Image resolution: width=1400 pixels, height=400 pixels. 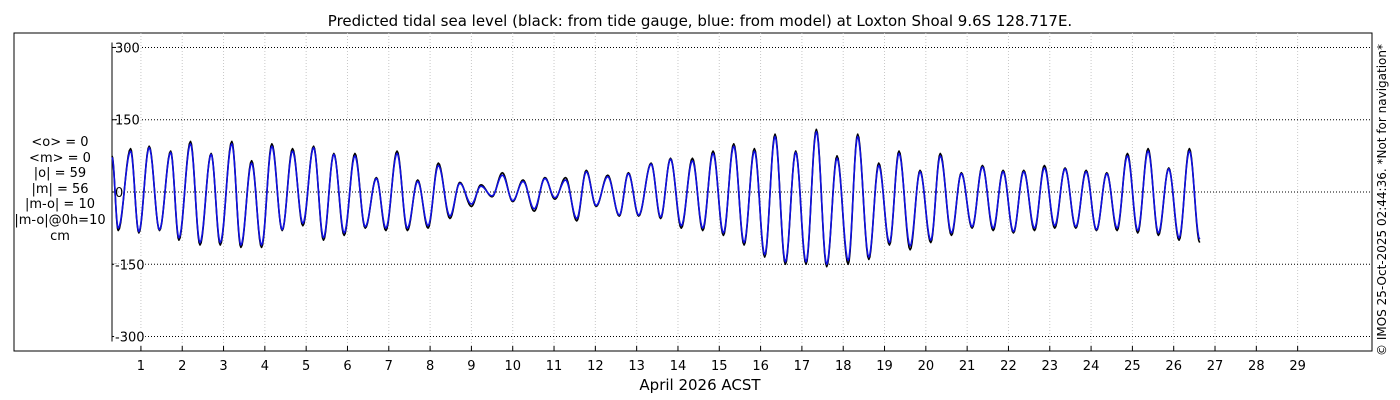 I want to click on x-tick-label: 13, so click(x=636, y=366).